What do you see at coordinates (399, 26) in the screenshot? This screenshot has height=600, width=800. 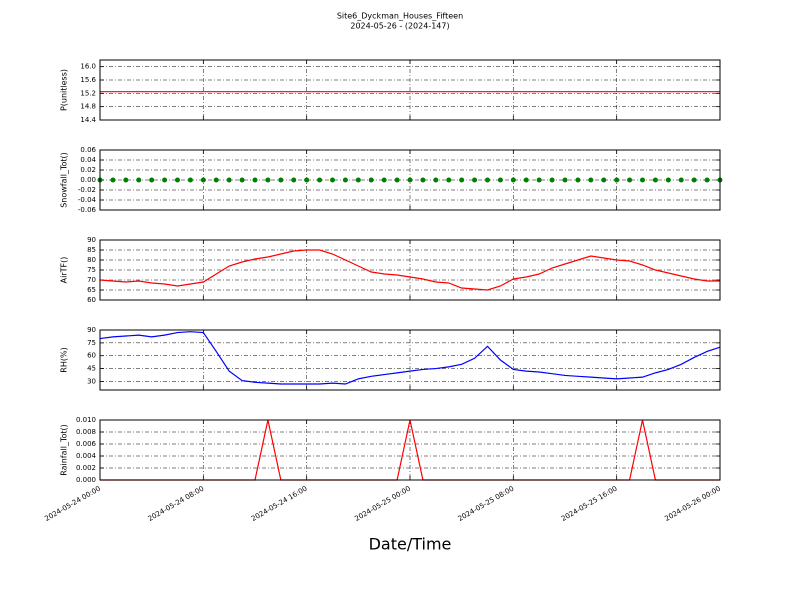 I see `chart-subtitle: 2024-05-26 - (2024-147)` at bounding box center [399, 26].